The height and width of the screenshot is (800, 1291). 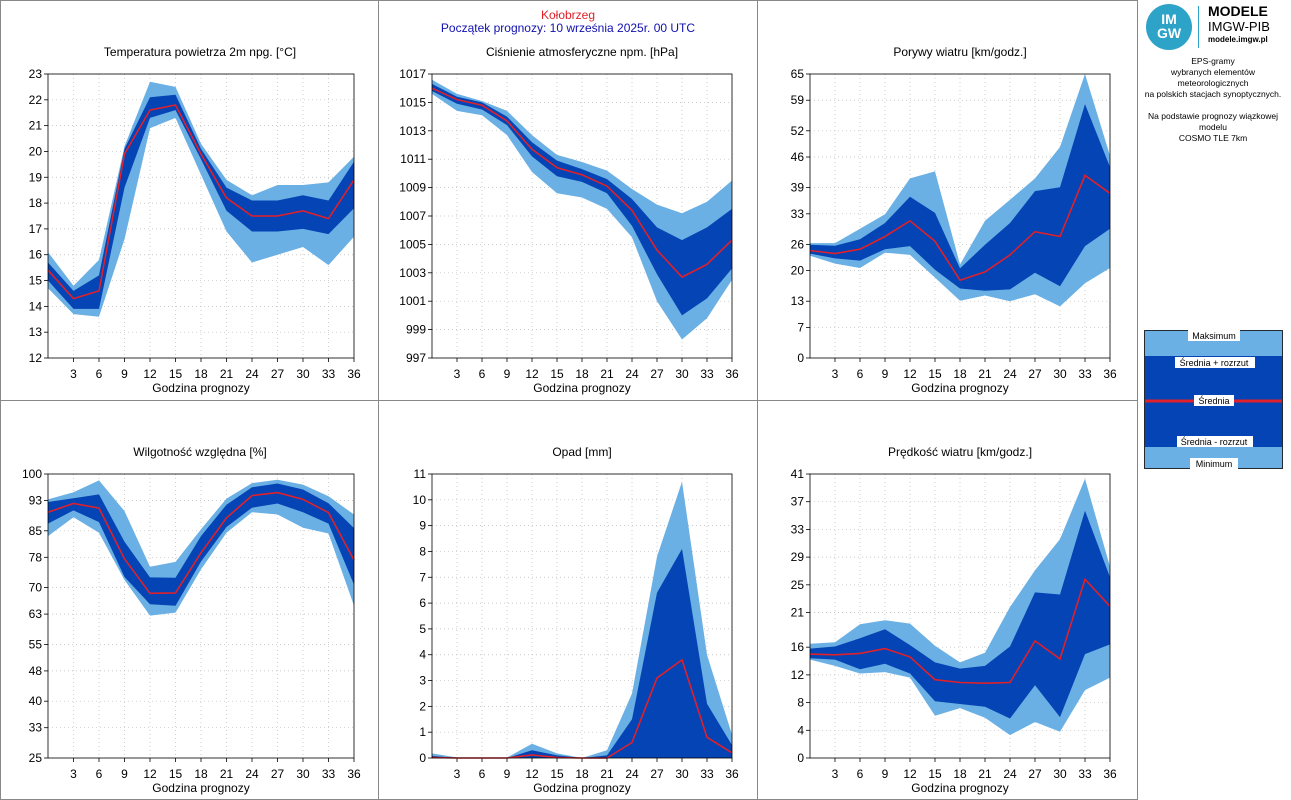 I want to click on y-tick-label: 63, so click(x=36, y=614).